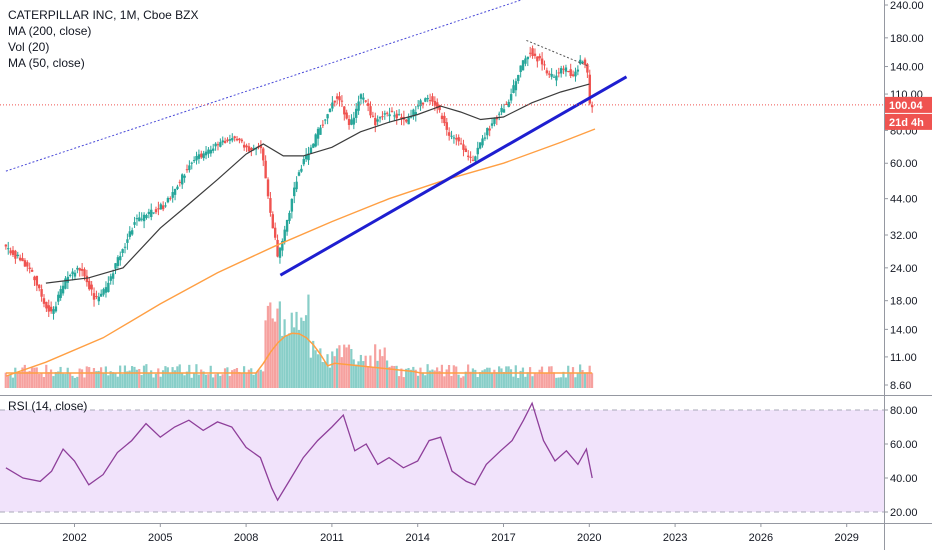 This screenshot has width=932, height=550. What do you see at coordinates (46, 63) in the screenshot?
I see `legend-ma50: MA (50, close)` at bounding box center [46, 63].